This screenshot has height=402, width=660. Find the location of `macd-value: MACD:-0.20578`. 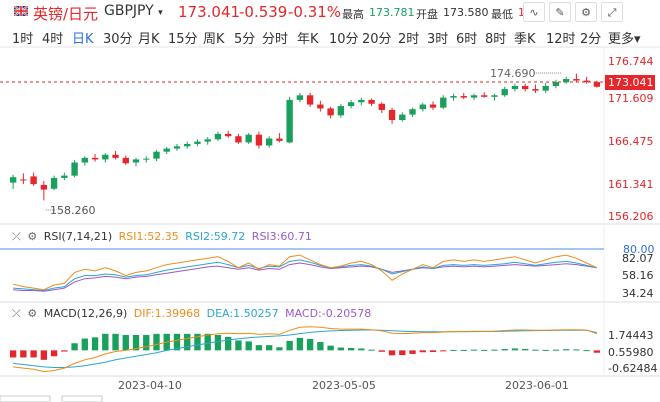

macd-value: MACD:-0.20578 is located at coordinates (328, 313).